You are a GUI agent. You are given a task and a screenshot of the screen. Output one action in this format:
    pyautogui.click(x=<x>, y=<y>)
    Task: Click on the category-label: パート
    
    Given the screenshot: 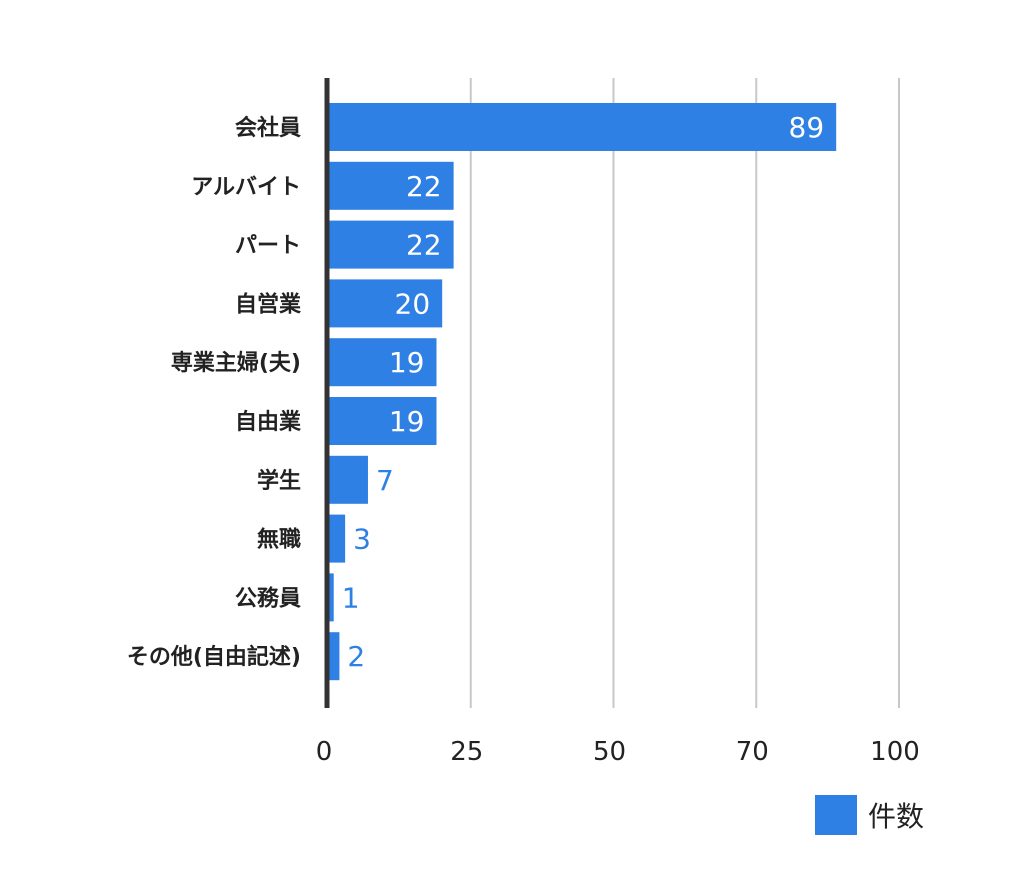 What is the action you would take?
    pyautogui.click(x=268, y=246)
    